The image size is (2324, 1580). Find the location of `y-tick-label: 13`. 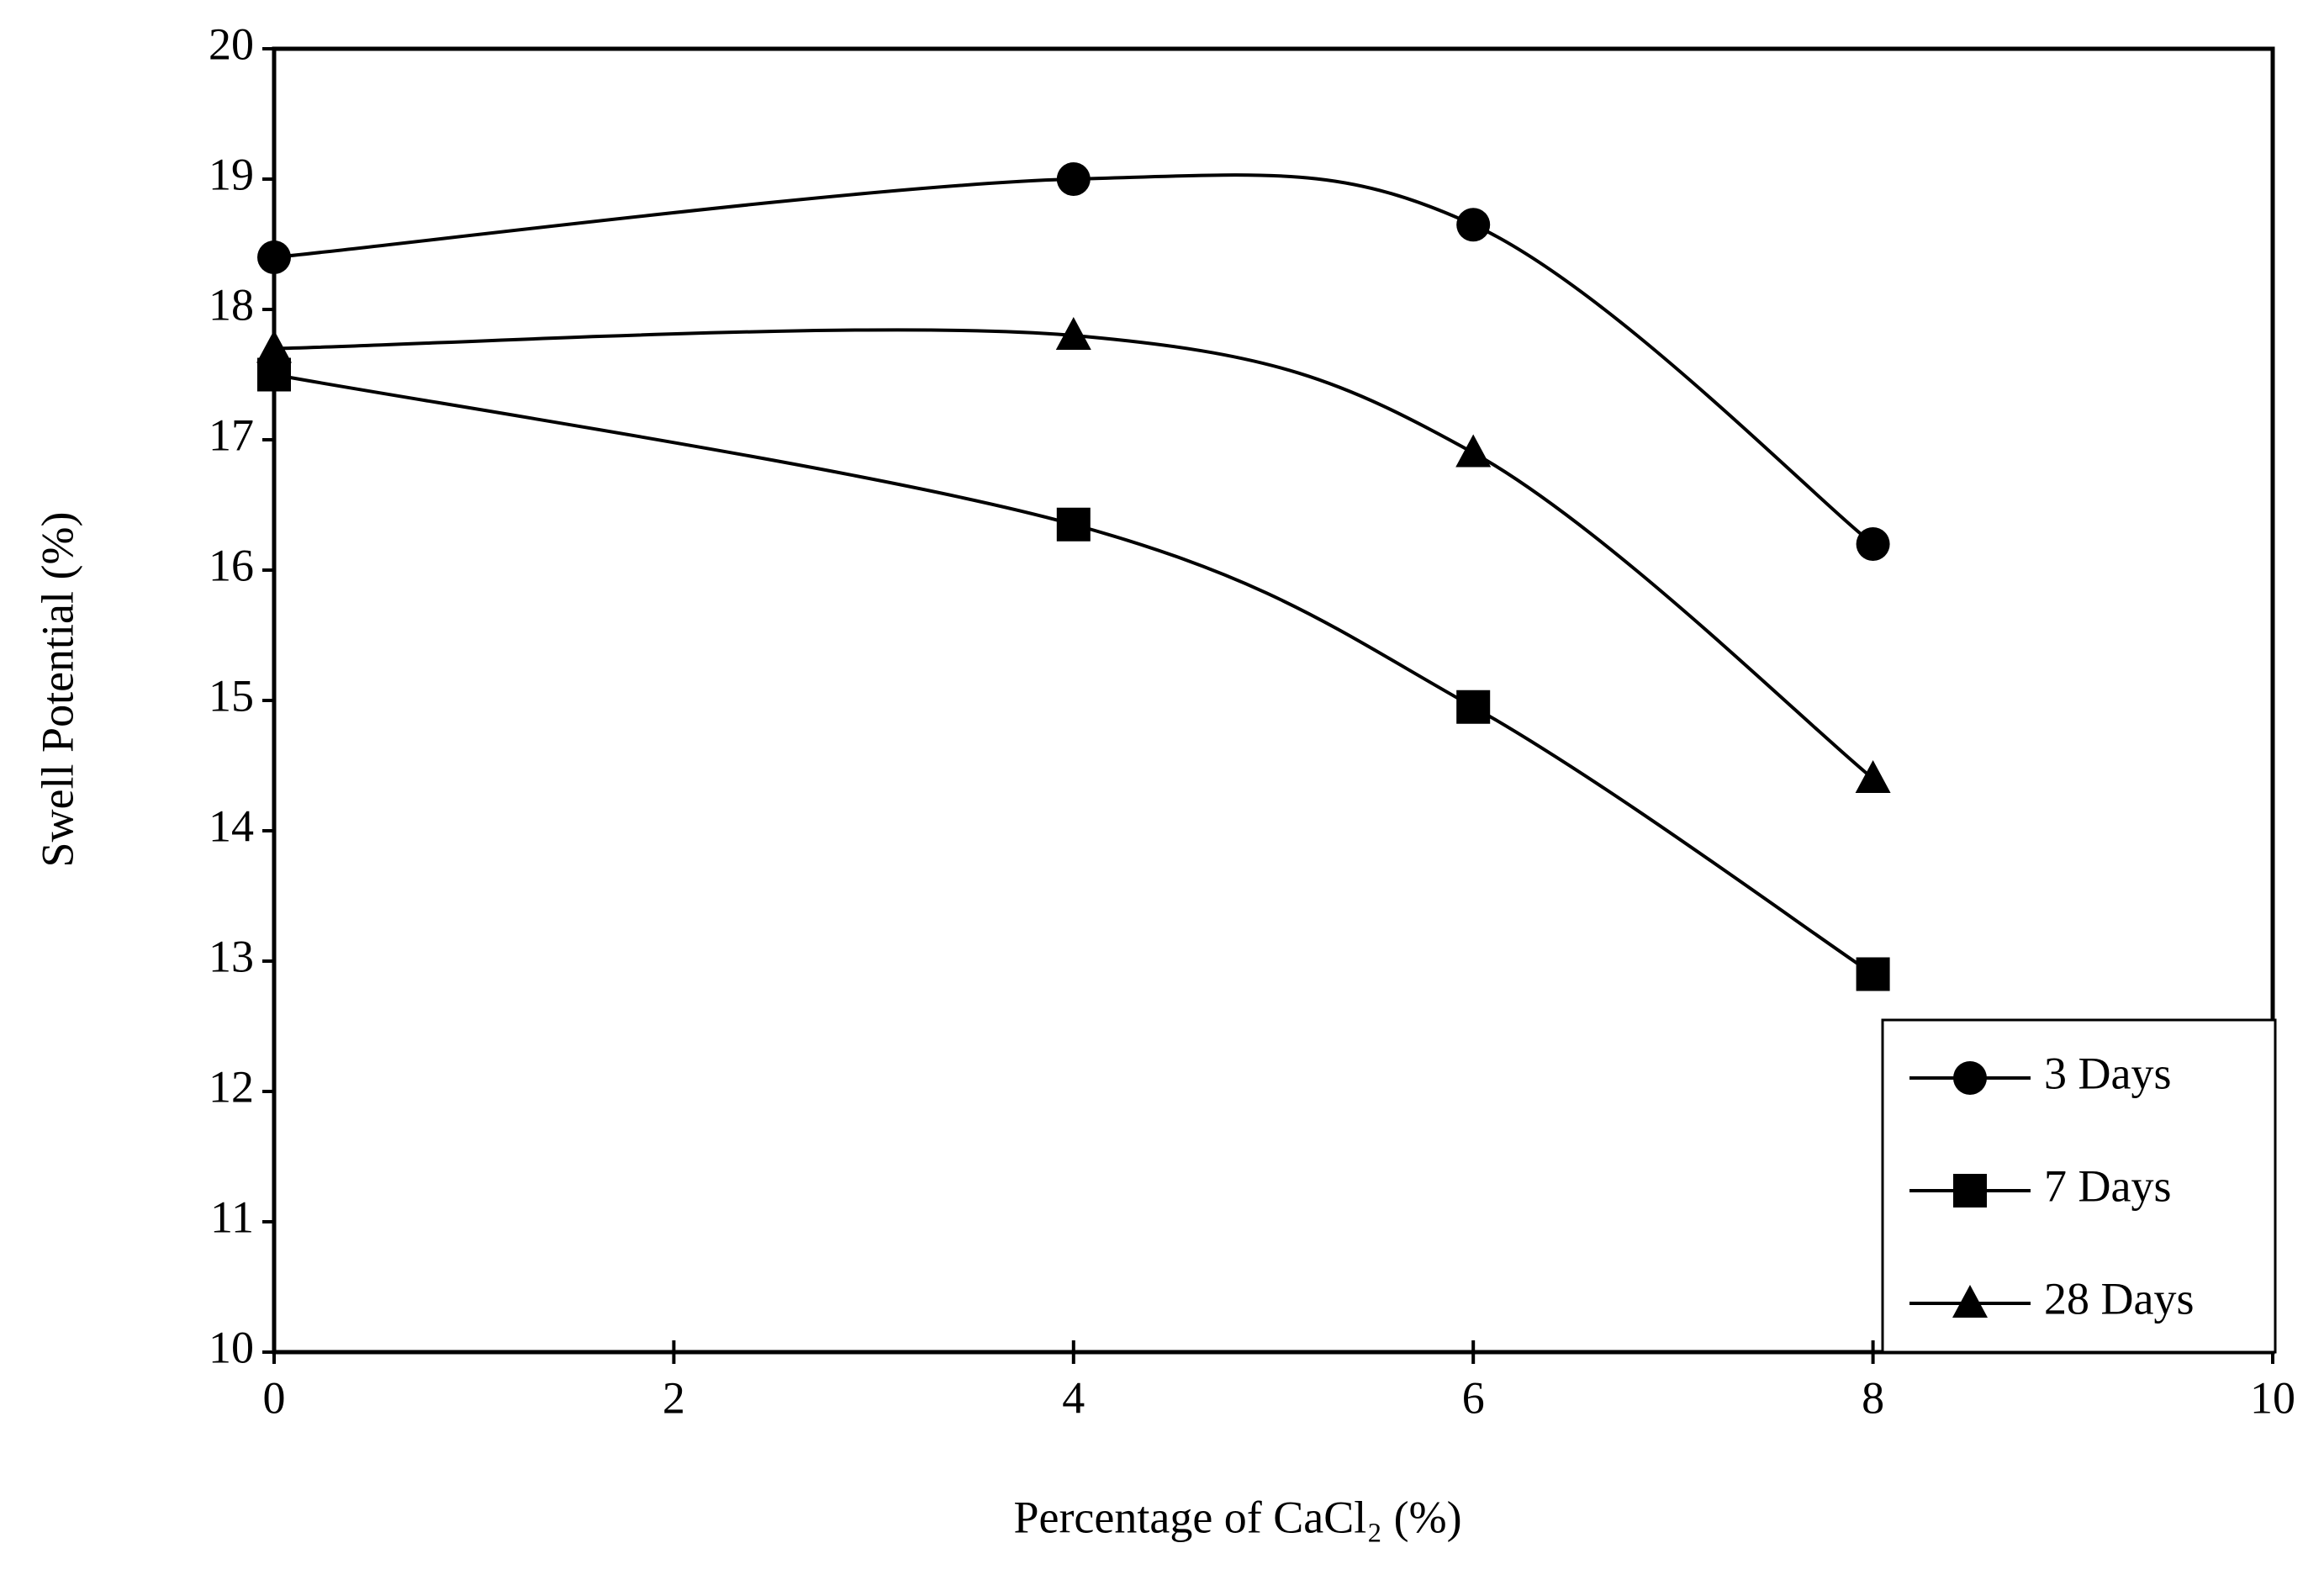

y-tick-label: 13 is located at coordinates (231, 956).